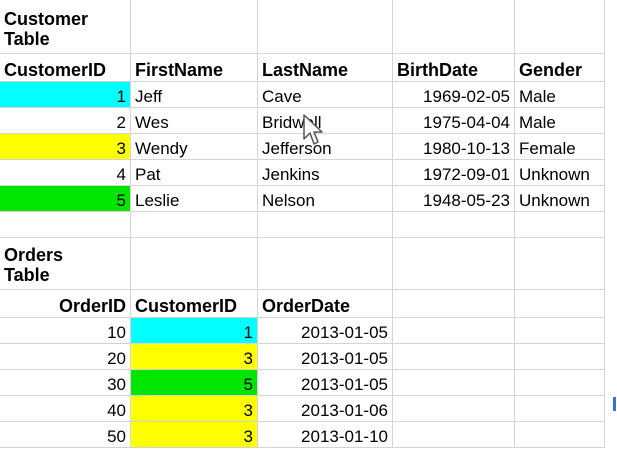 Image resolution: width=617 pixels, height=453 pixels. What do you see at coordinates (65, 27) in the screenshot?
I see `customer-table-title: Customer Table` at bounding box center [65, 27].